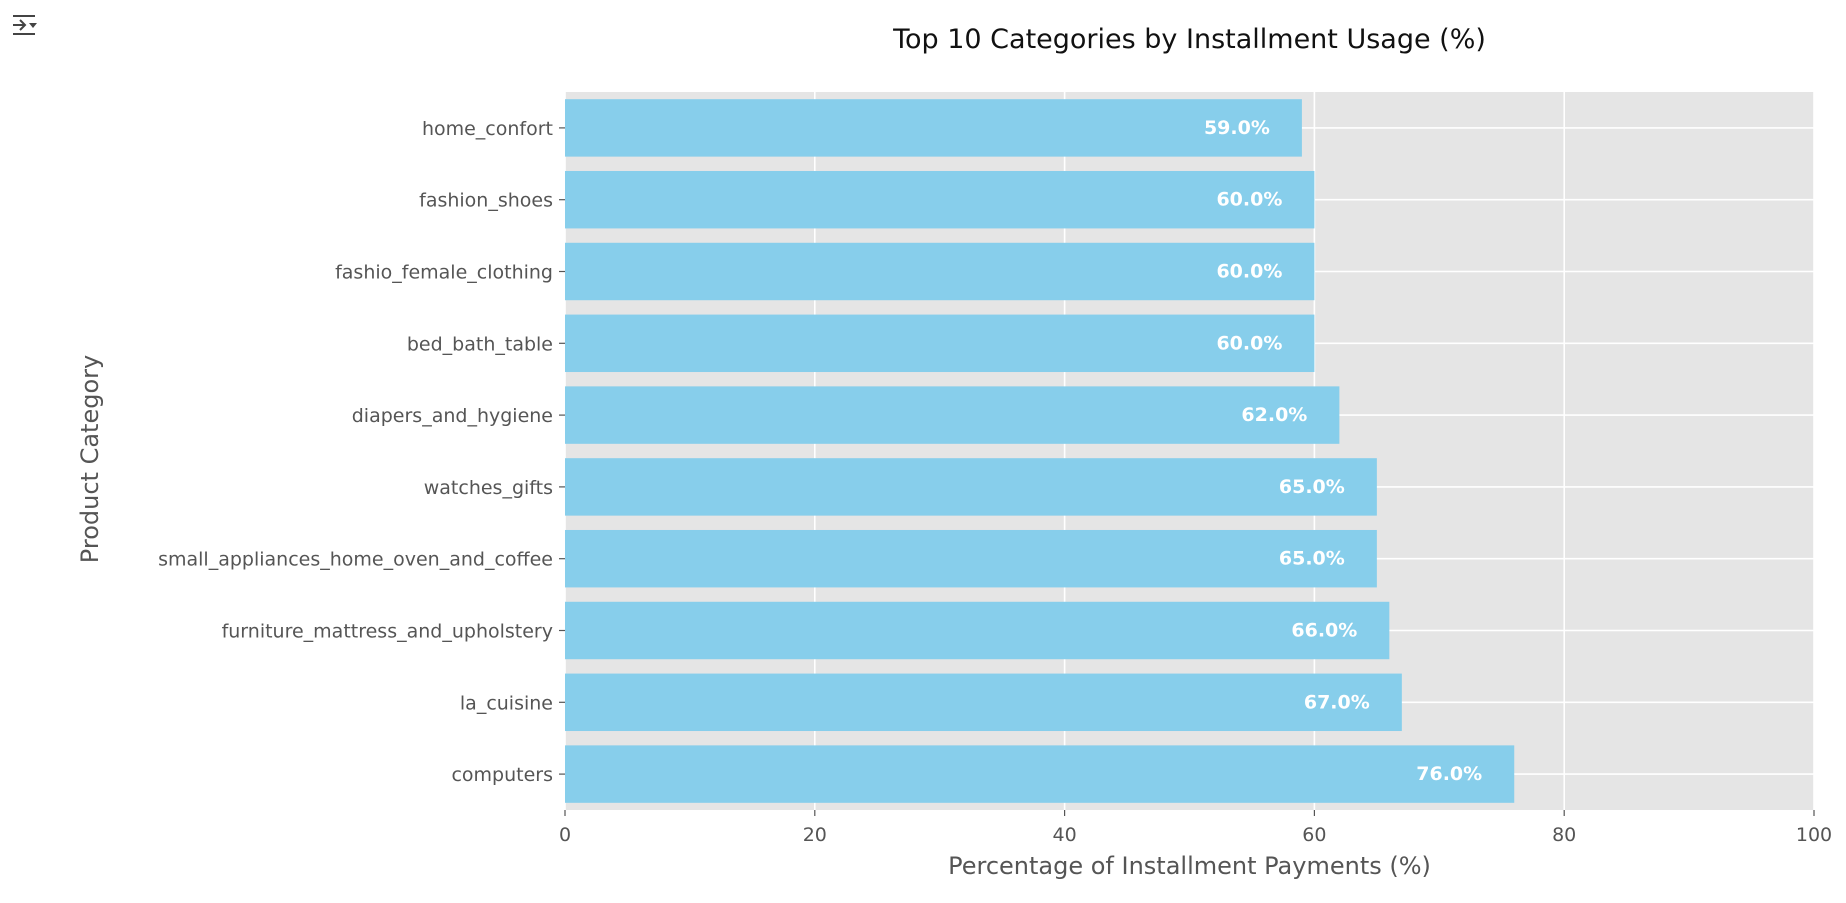 The height and width of the screenshot is (903, 1846). Describe the element at coordinates (486, 201) in the screenshot. I see `y-tick-label: fashion_shoes` at that location.